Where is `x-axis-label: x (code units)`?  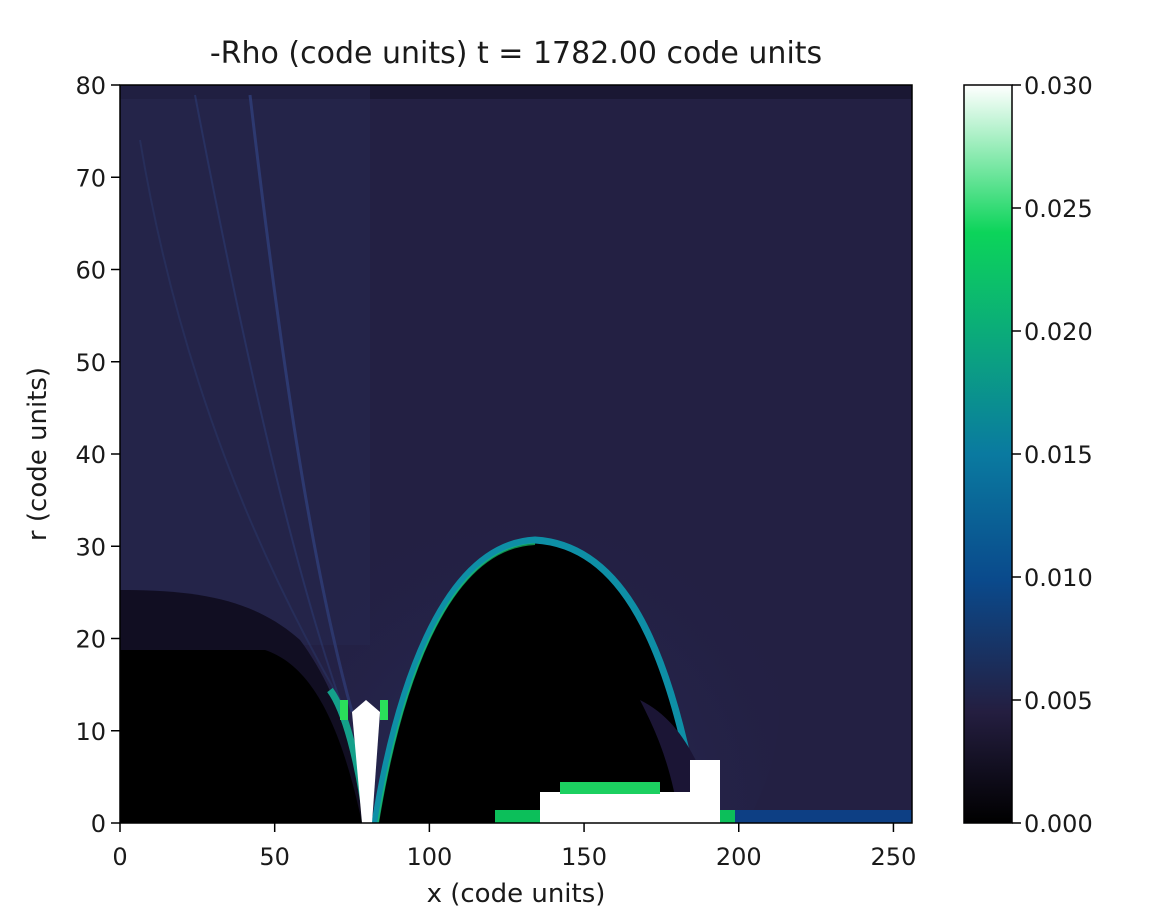
x-axis-label: x (code units) is located at coordinates (516, 894).